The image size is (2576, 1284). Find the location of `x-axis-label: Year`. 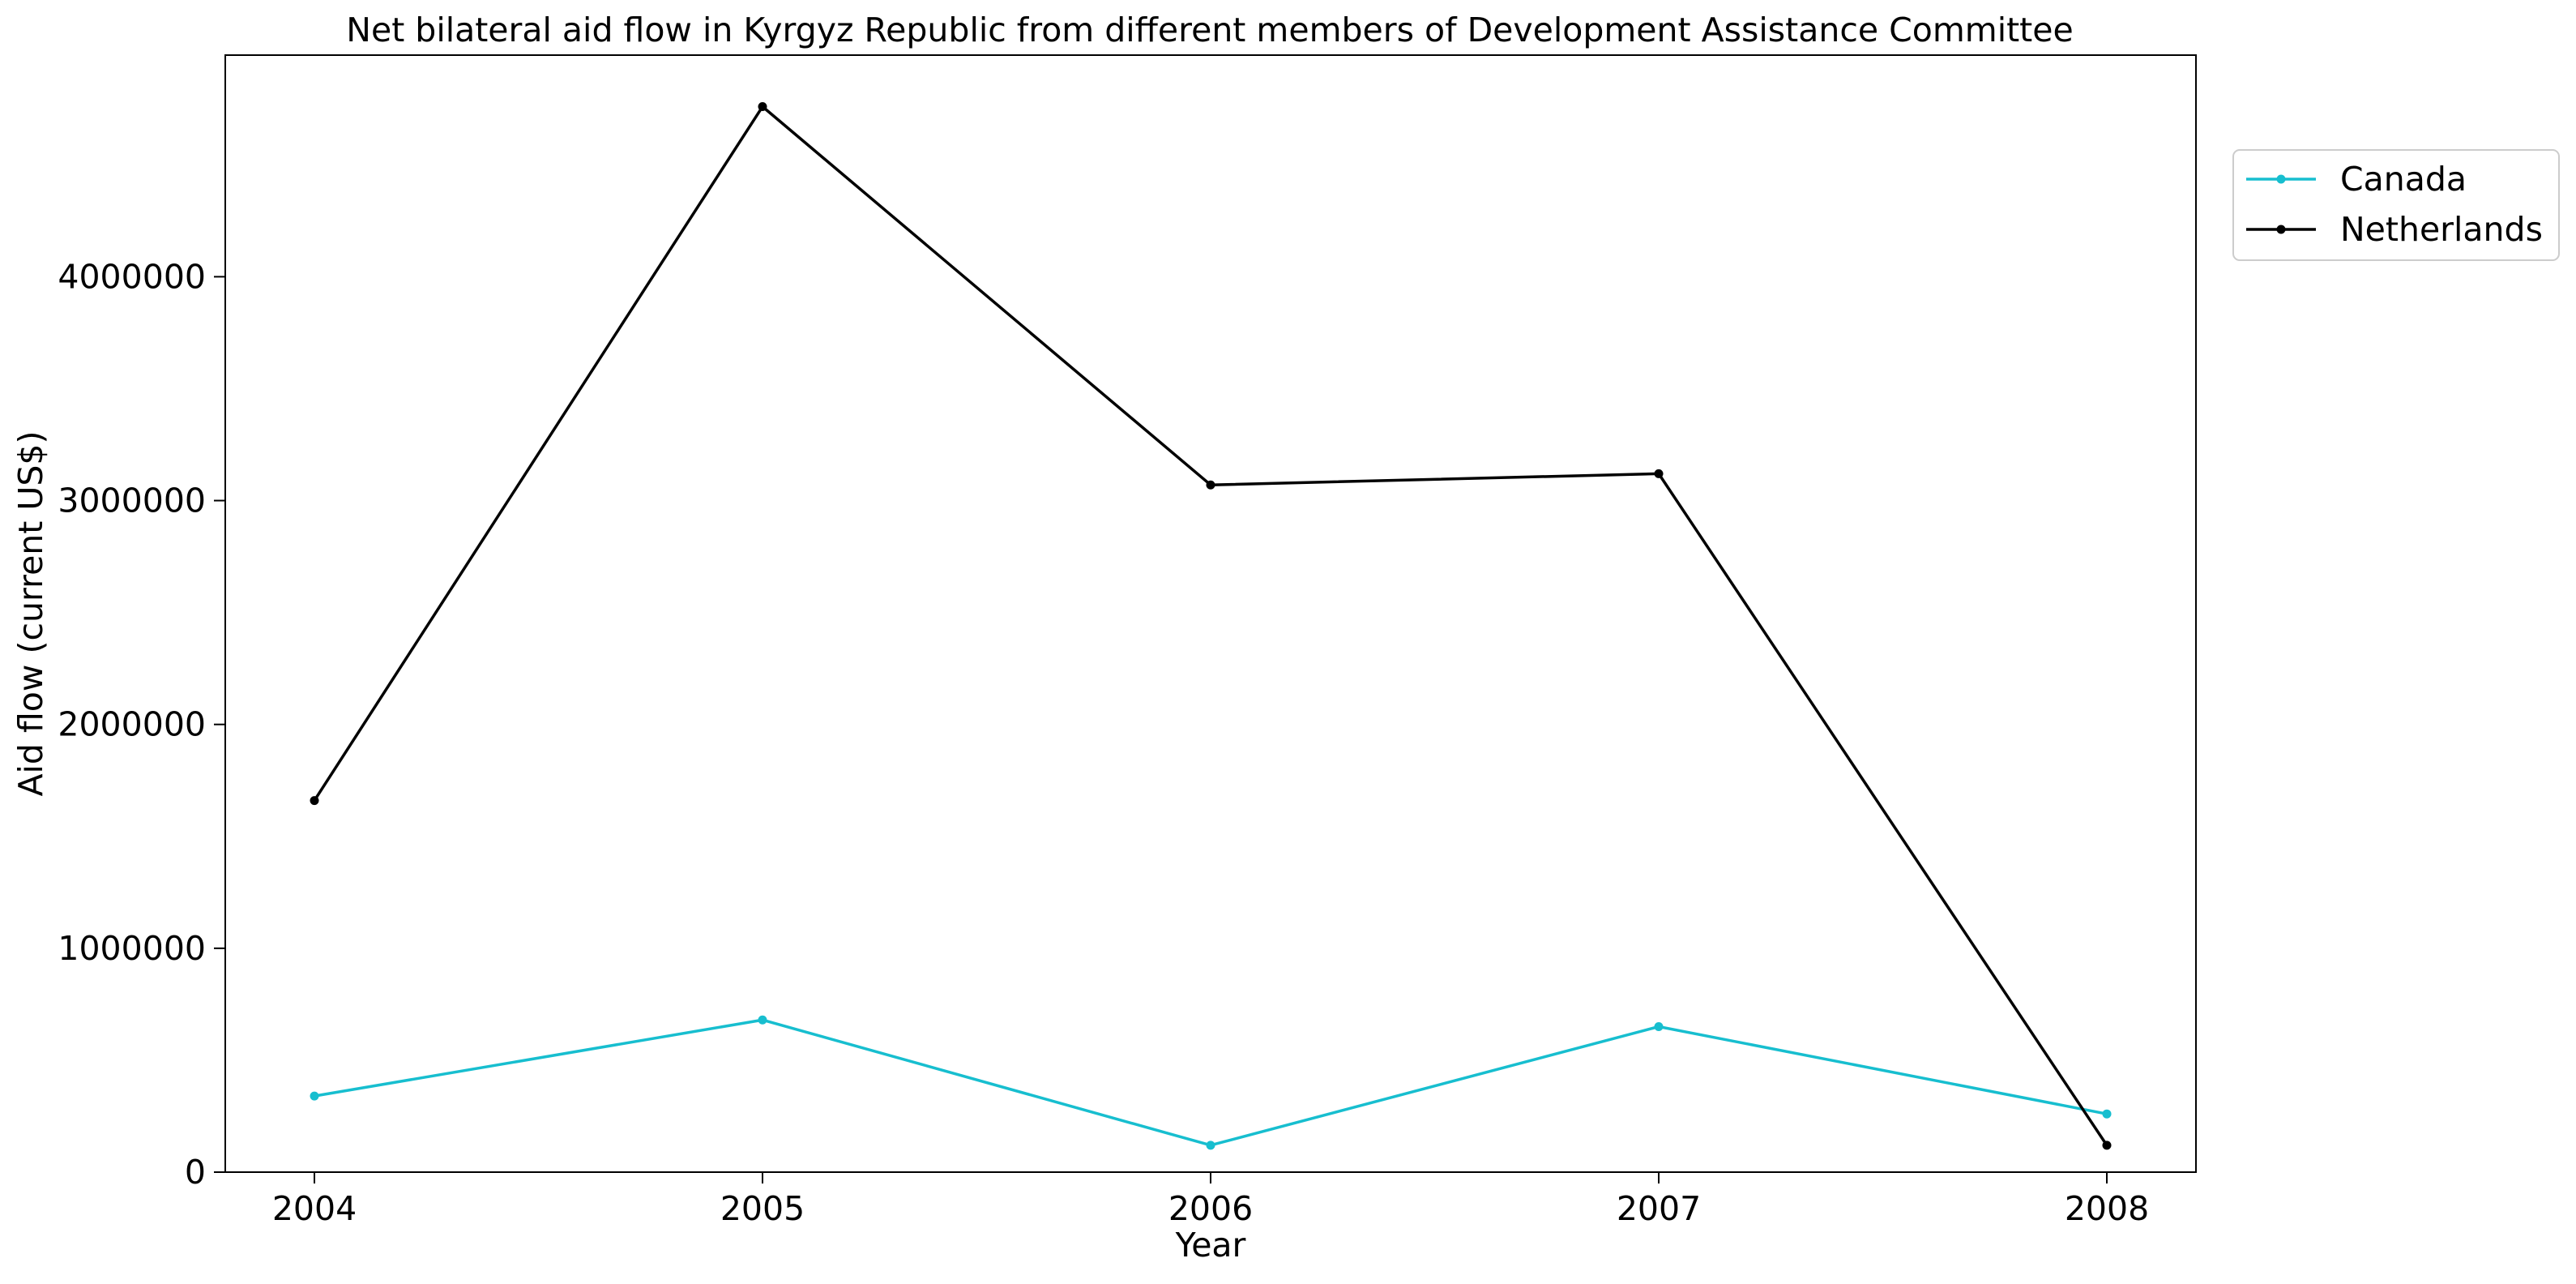

x-axis-label: Year is located at coordinates (1210, 1245).